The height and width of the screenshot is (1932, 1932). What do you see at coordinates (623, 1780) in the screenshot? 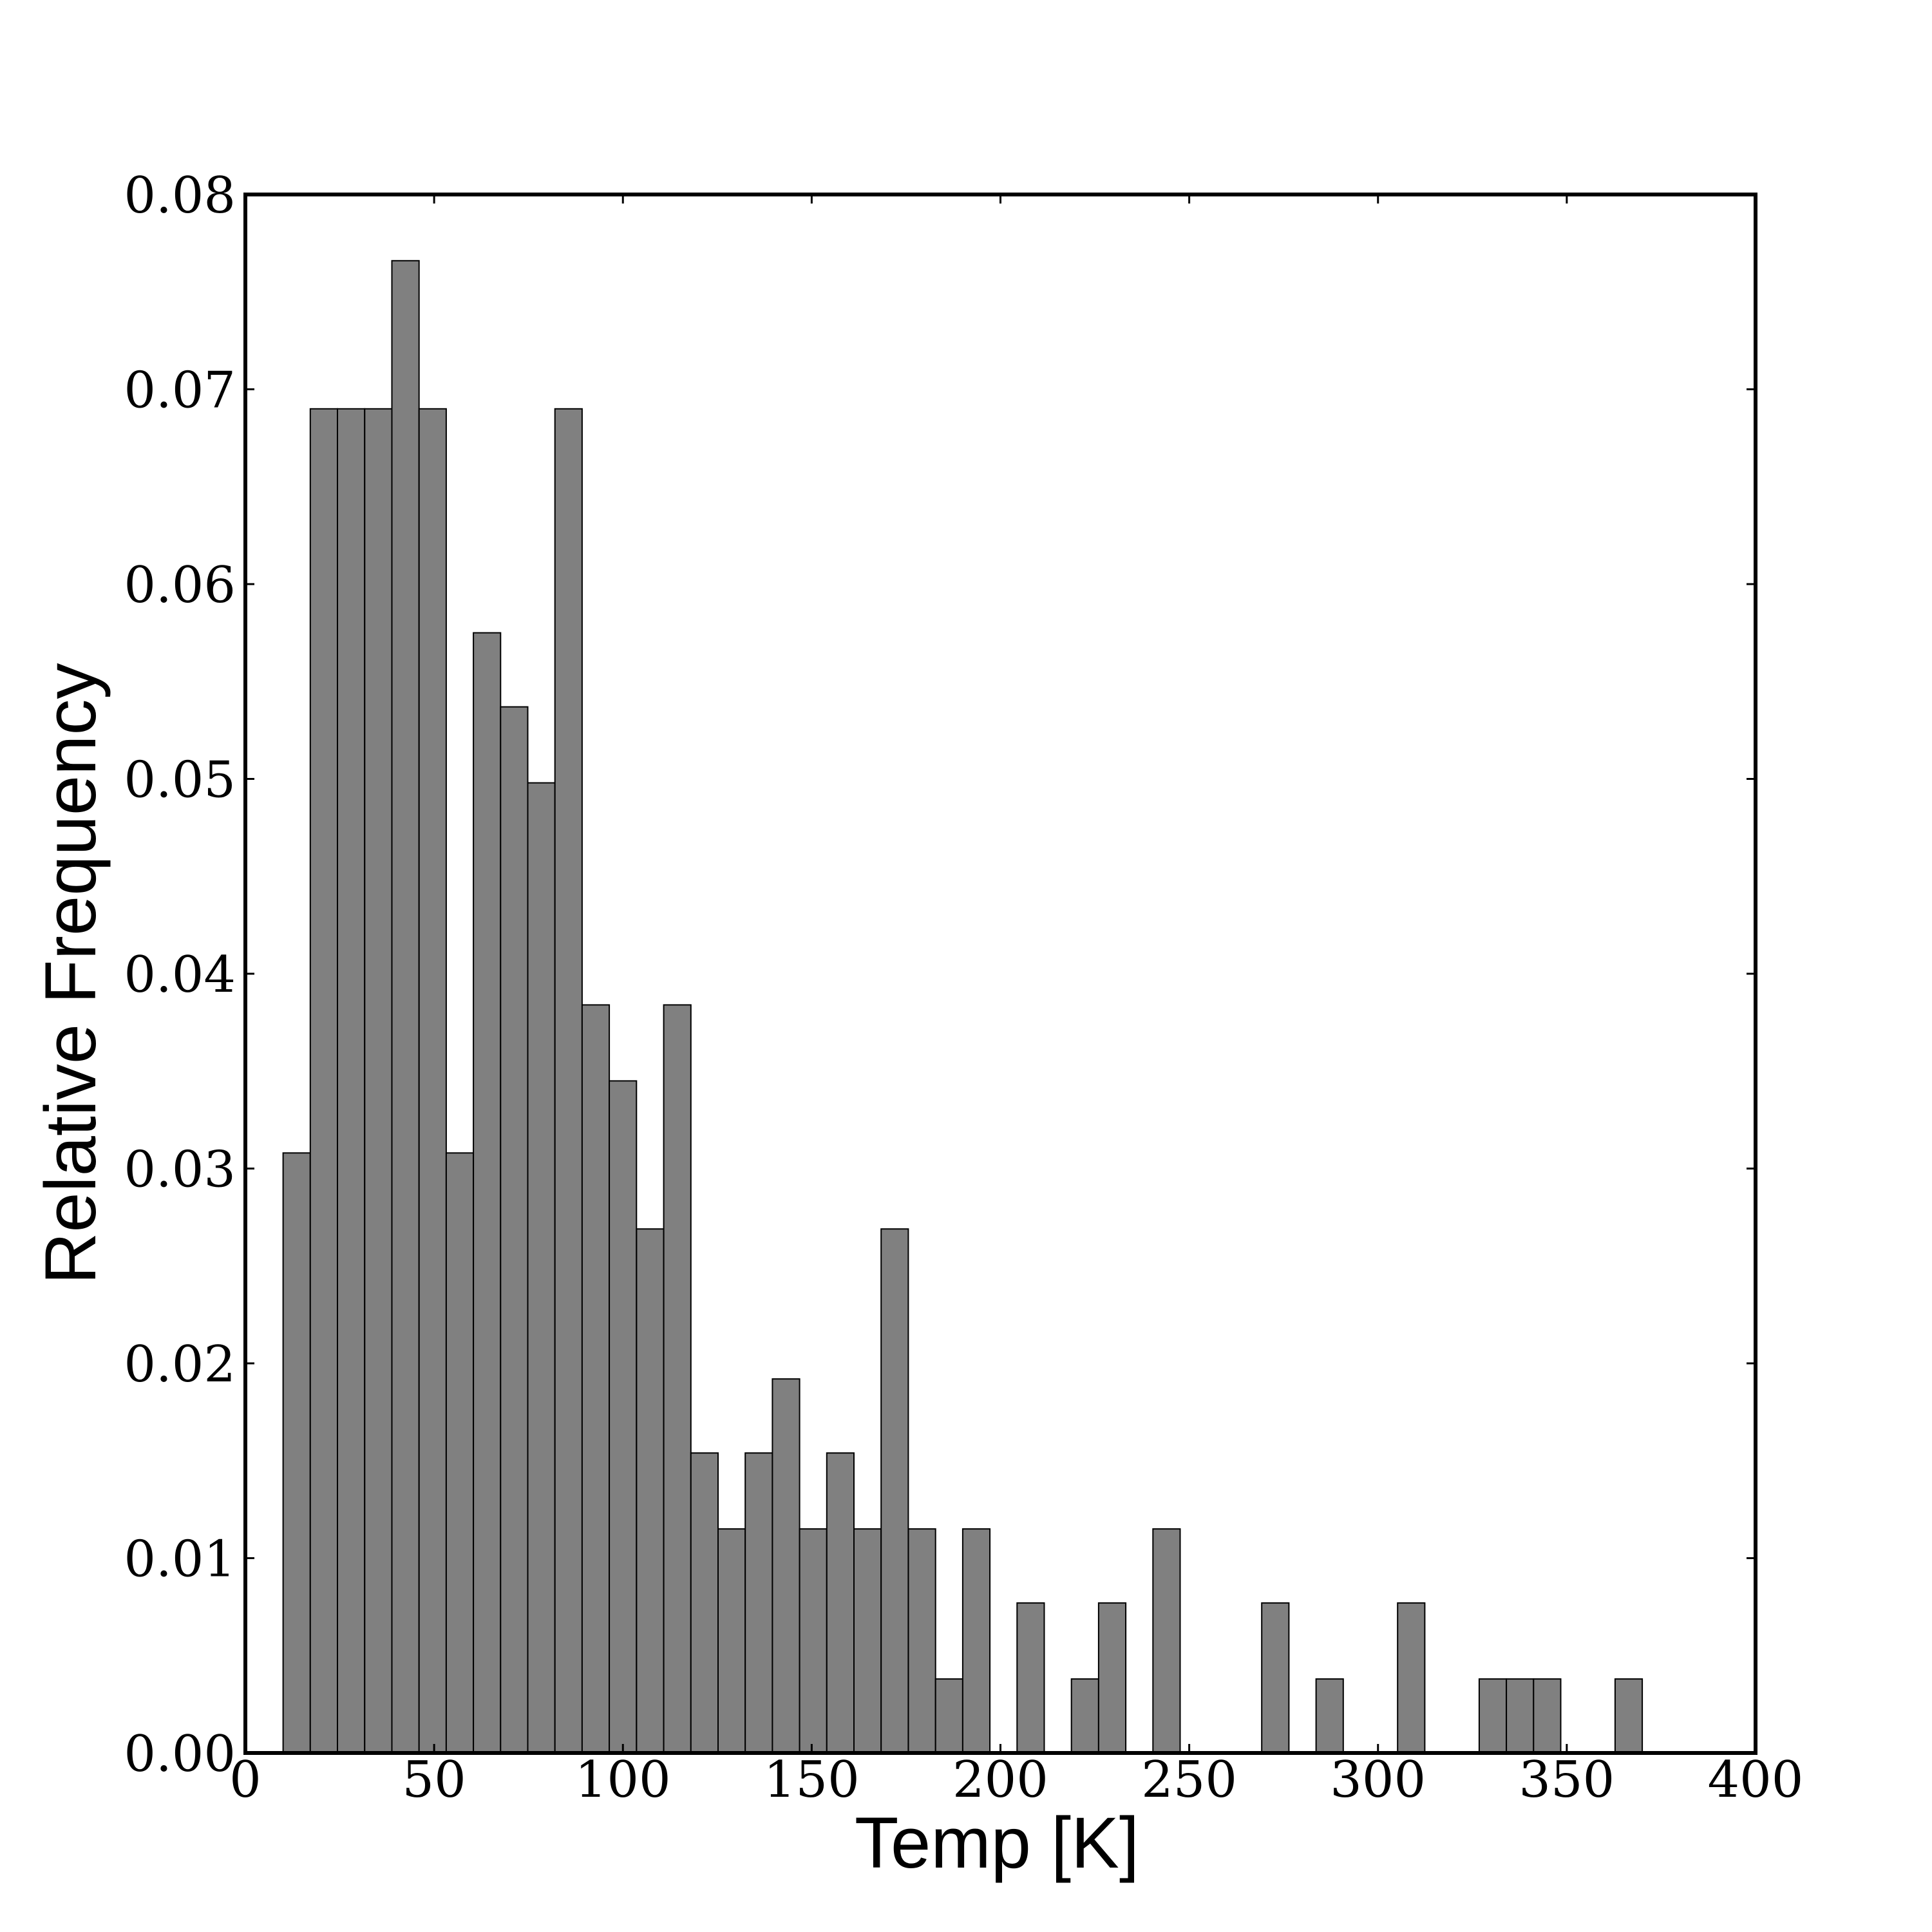
I see `x-tick-label-2: 100` at bounding box center [623, 1780].